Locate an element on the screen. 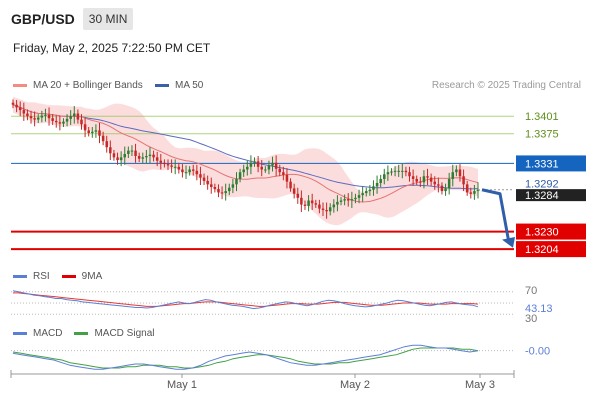 The height and width of the screenshot is (400, 590). legend-ma20: MA 20 + Bollinger Bands is located at coordinates (78, 85).